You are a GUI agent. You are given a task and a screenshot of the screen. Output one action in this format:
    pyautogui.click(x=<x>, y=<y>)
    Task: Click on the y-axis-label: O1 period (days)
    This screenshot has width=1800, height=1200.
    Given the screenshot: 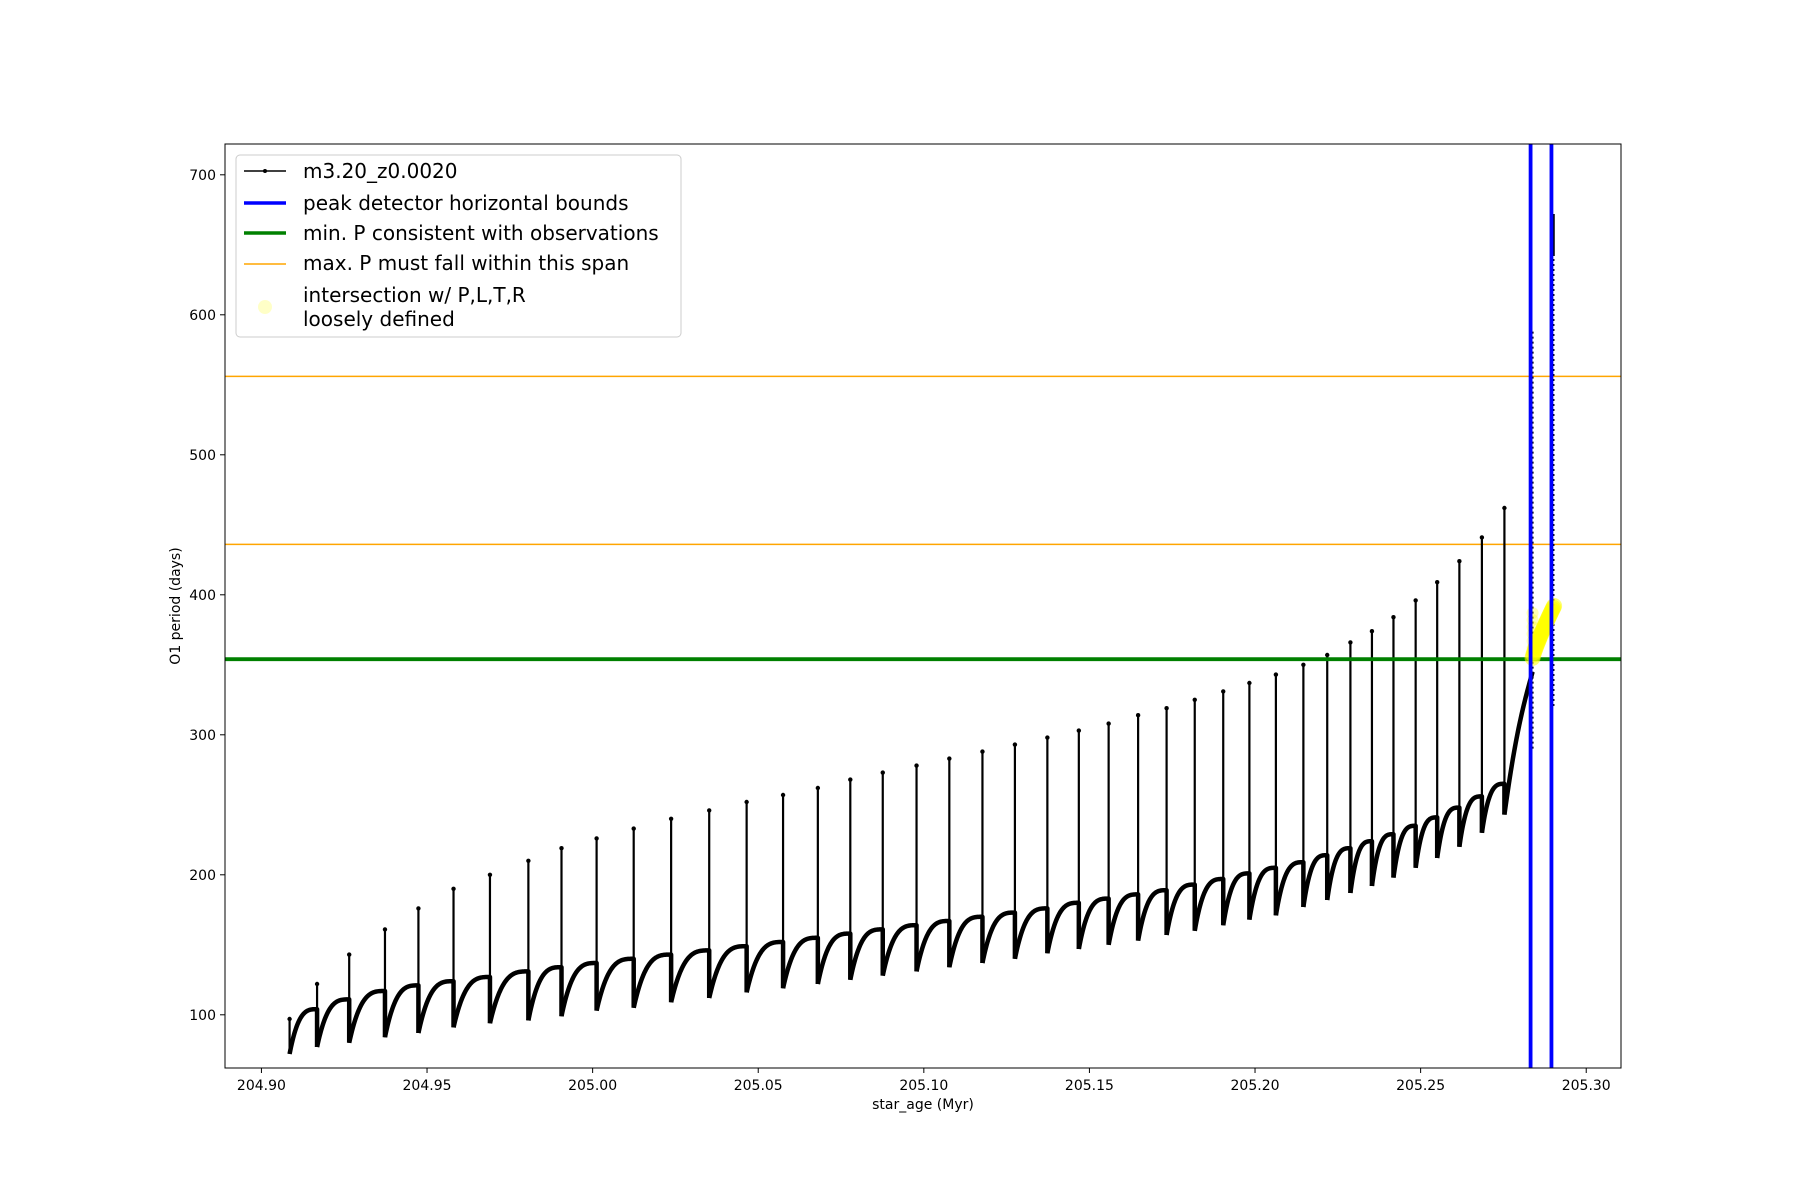 What is the action you would take?
    pyautogui.click(x=176, y=605)
    